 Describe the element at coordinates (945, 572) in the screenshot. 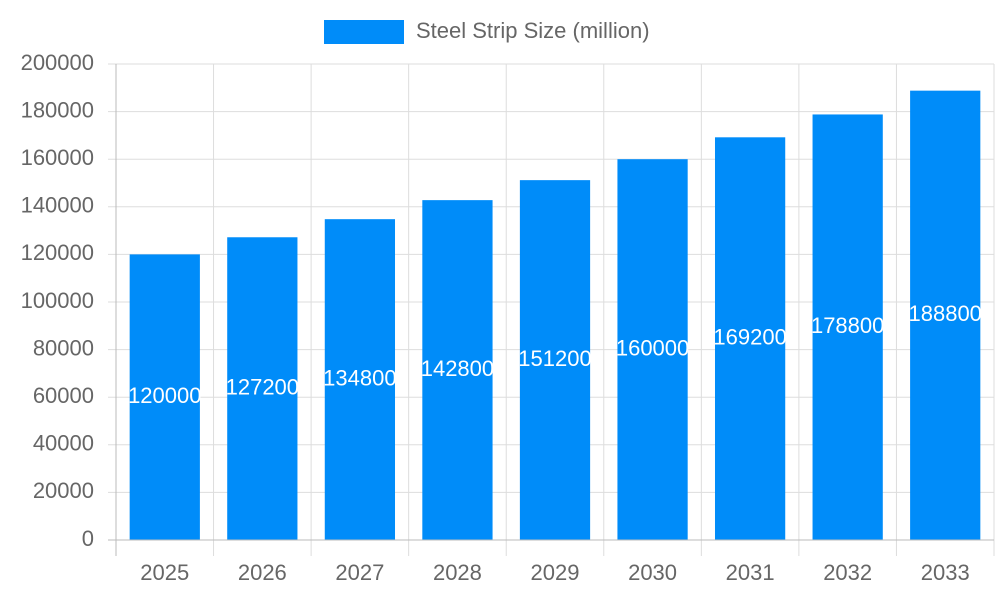

I see `x-tick-label: 2033` at that location.